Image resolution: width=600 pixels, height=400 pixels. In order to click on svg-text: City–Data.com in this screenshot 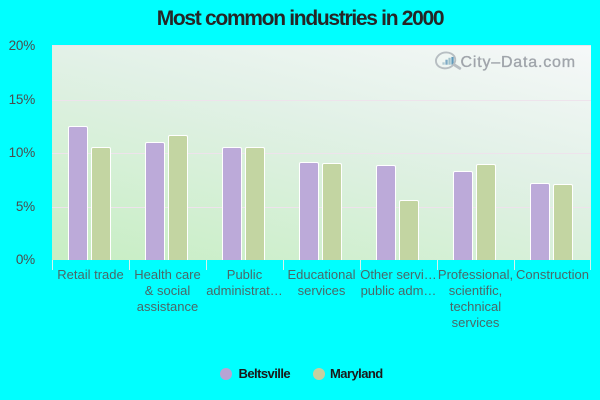, I will do `click(518, 62)`.